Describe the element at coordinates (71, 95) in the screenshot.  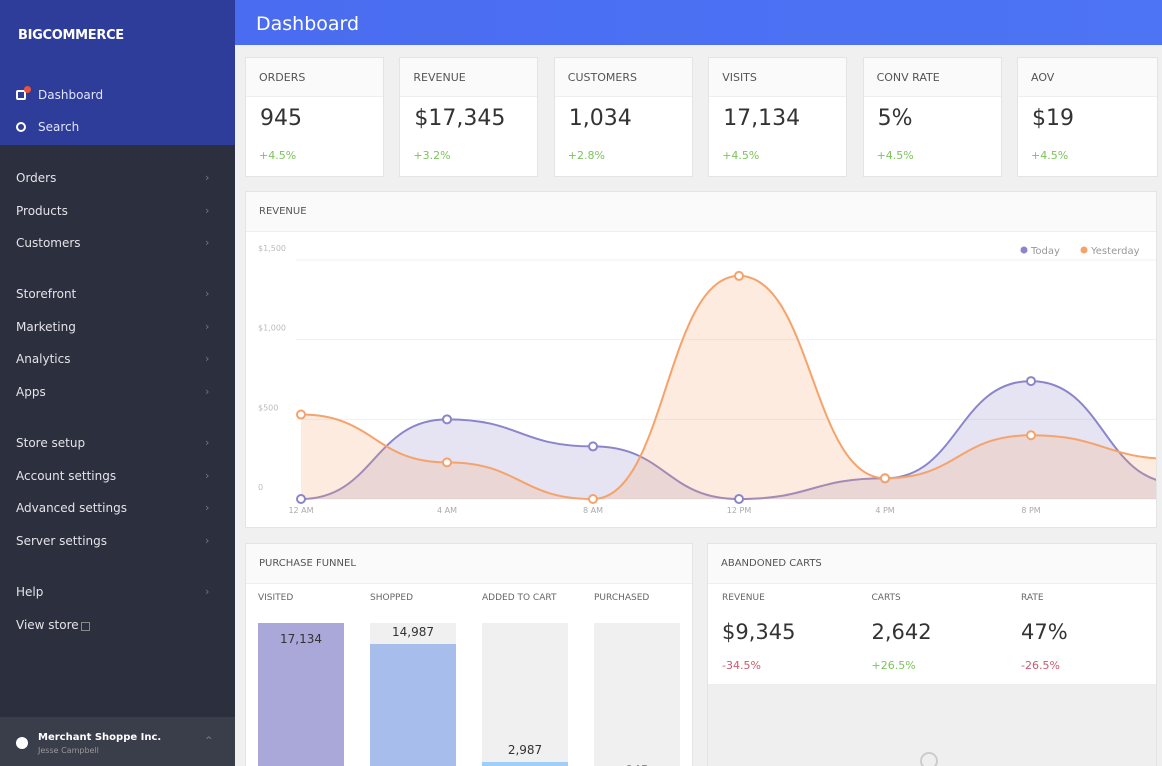
I see `nav-item: Dashboard` at that location.